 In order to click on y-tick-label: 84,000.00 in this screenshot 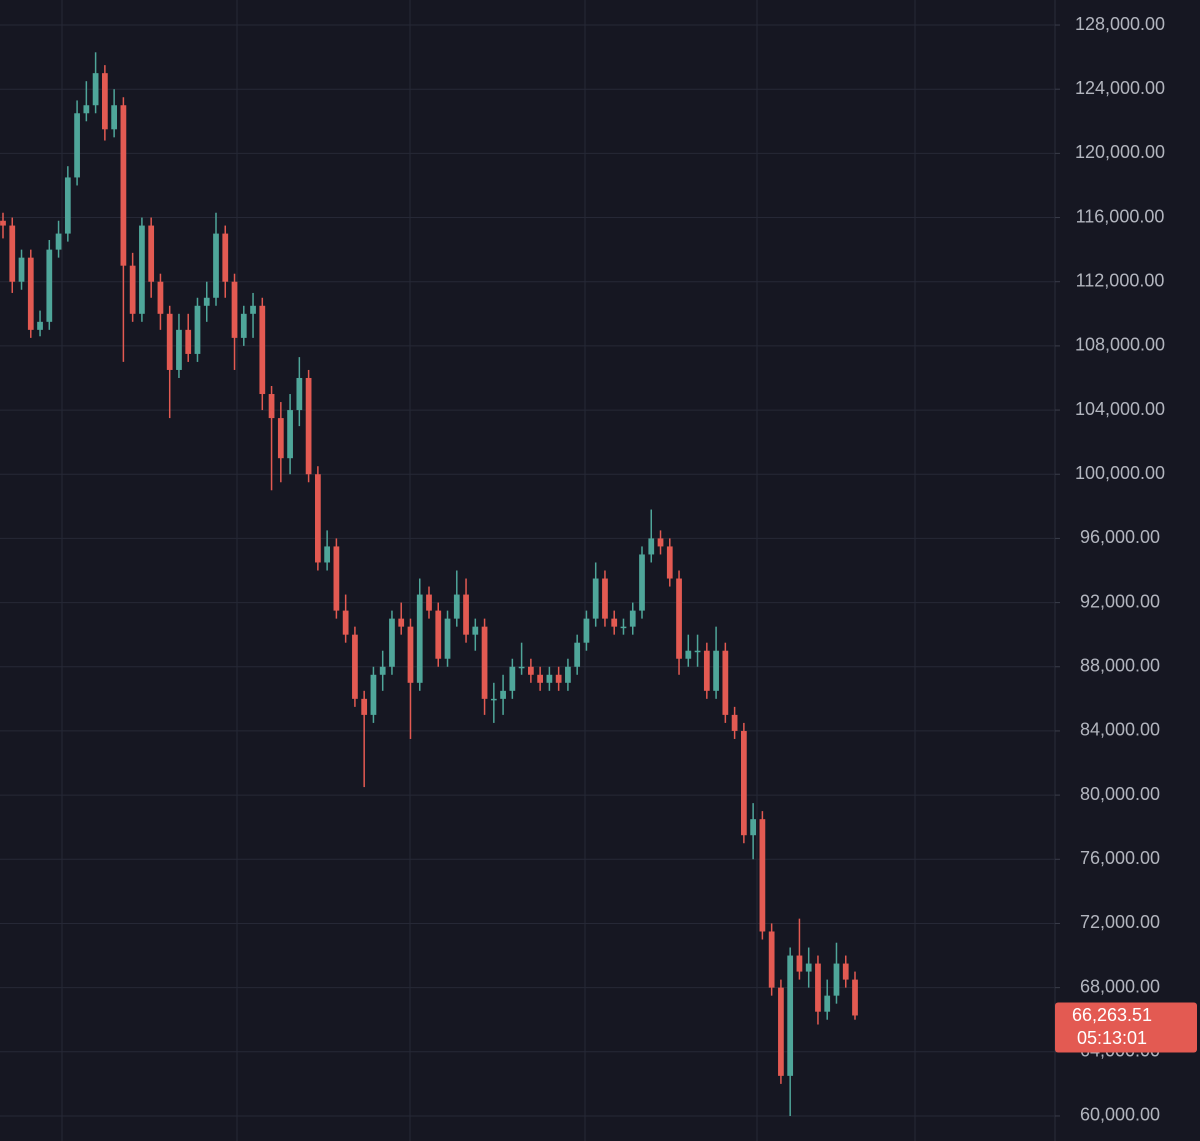, I will do `click(1120, 730)`.